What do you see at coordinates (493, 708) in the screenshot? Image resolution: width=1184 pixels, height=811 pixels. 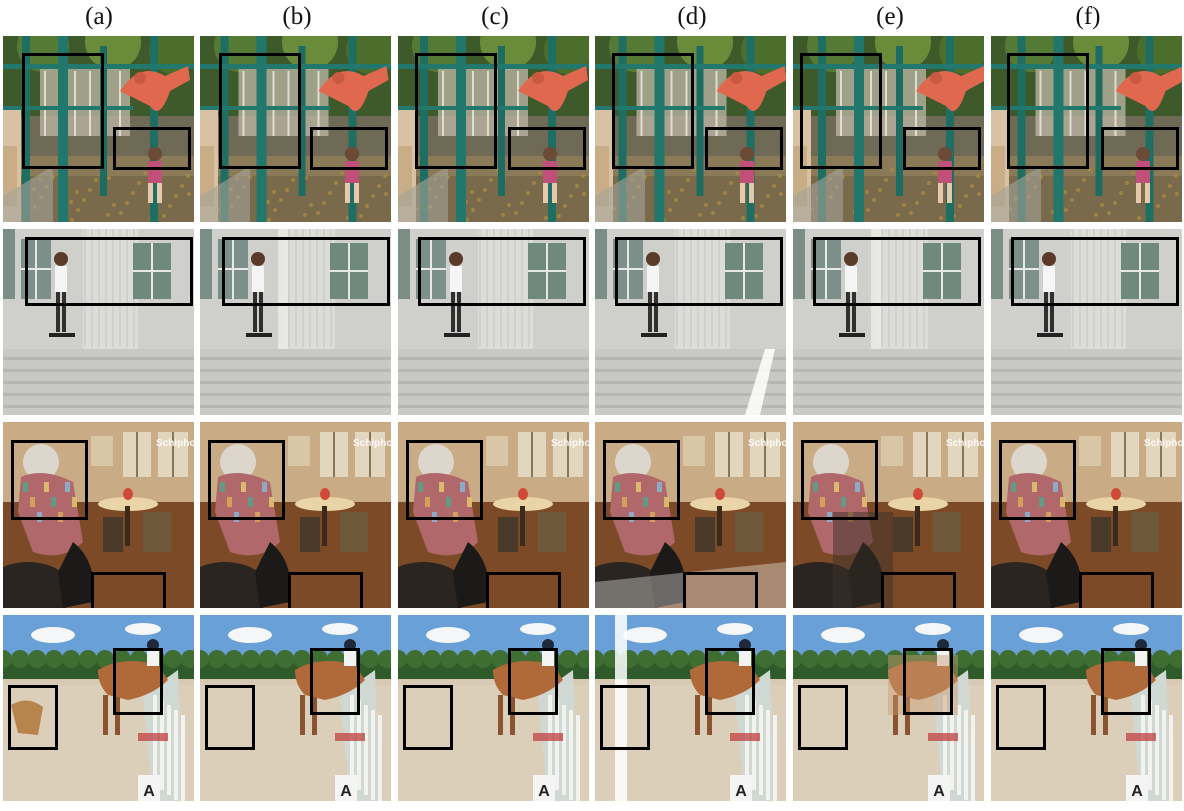 I see `image-horse-show-jump-c: A` at bounding box center [493, 708].